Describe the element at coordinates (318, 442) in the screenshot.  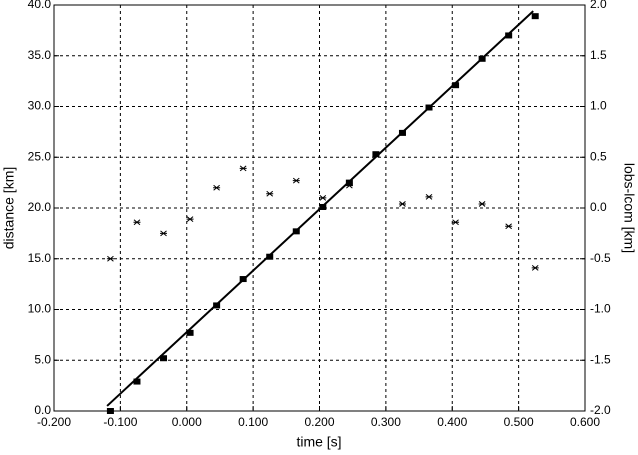
I see `x-axis-title: time [s]` at that location.